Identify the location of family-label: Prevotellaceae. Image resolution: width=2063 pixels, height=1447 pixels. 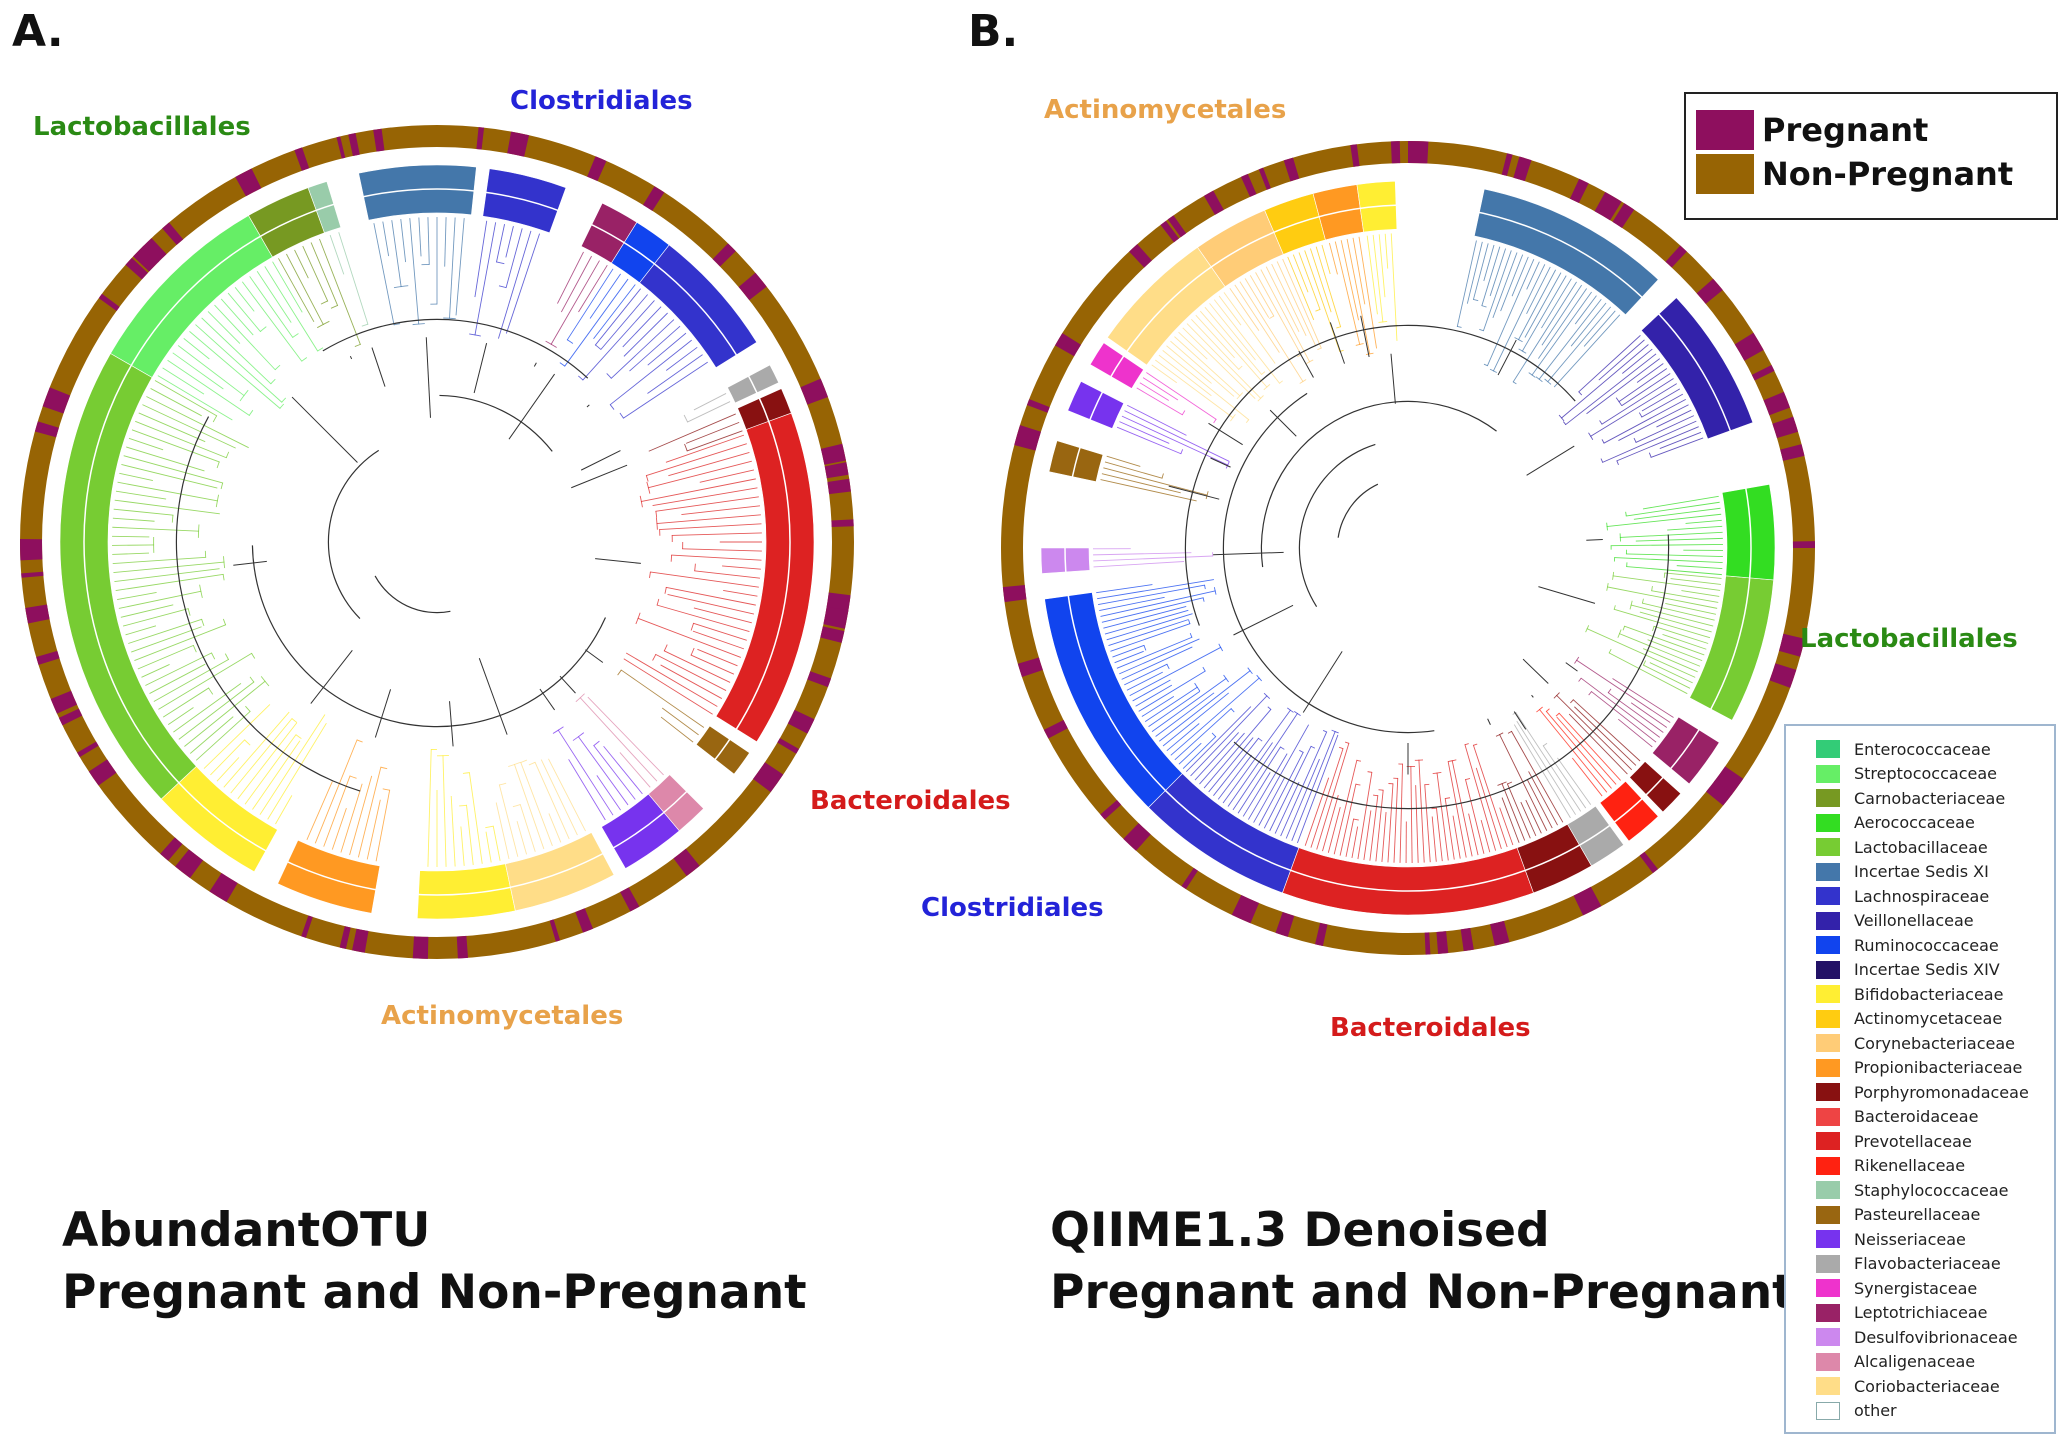
(1913, 1141).